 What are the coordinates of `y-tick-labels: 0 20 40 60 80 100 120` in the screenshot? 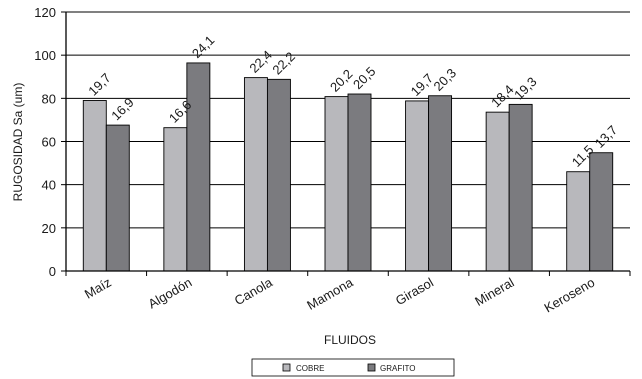 It's located at (45, 142).